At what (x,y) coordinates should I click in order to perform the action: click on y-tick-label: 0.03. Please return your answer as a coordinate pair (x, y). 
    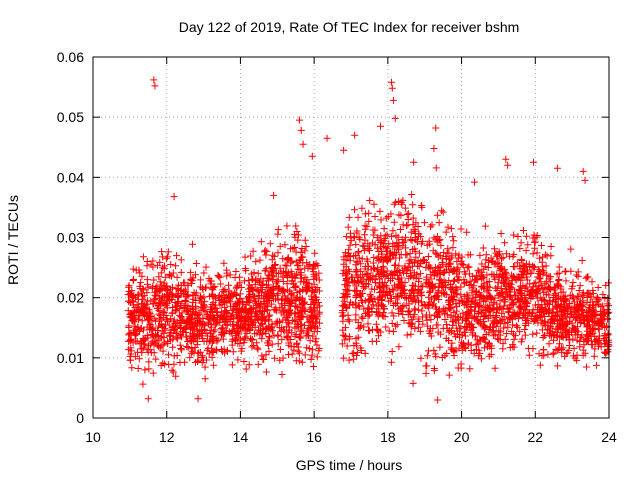
    Looking at the image, I should click on (70, 238).